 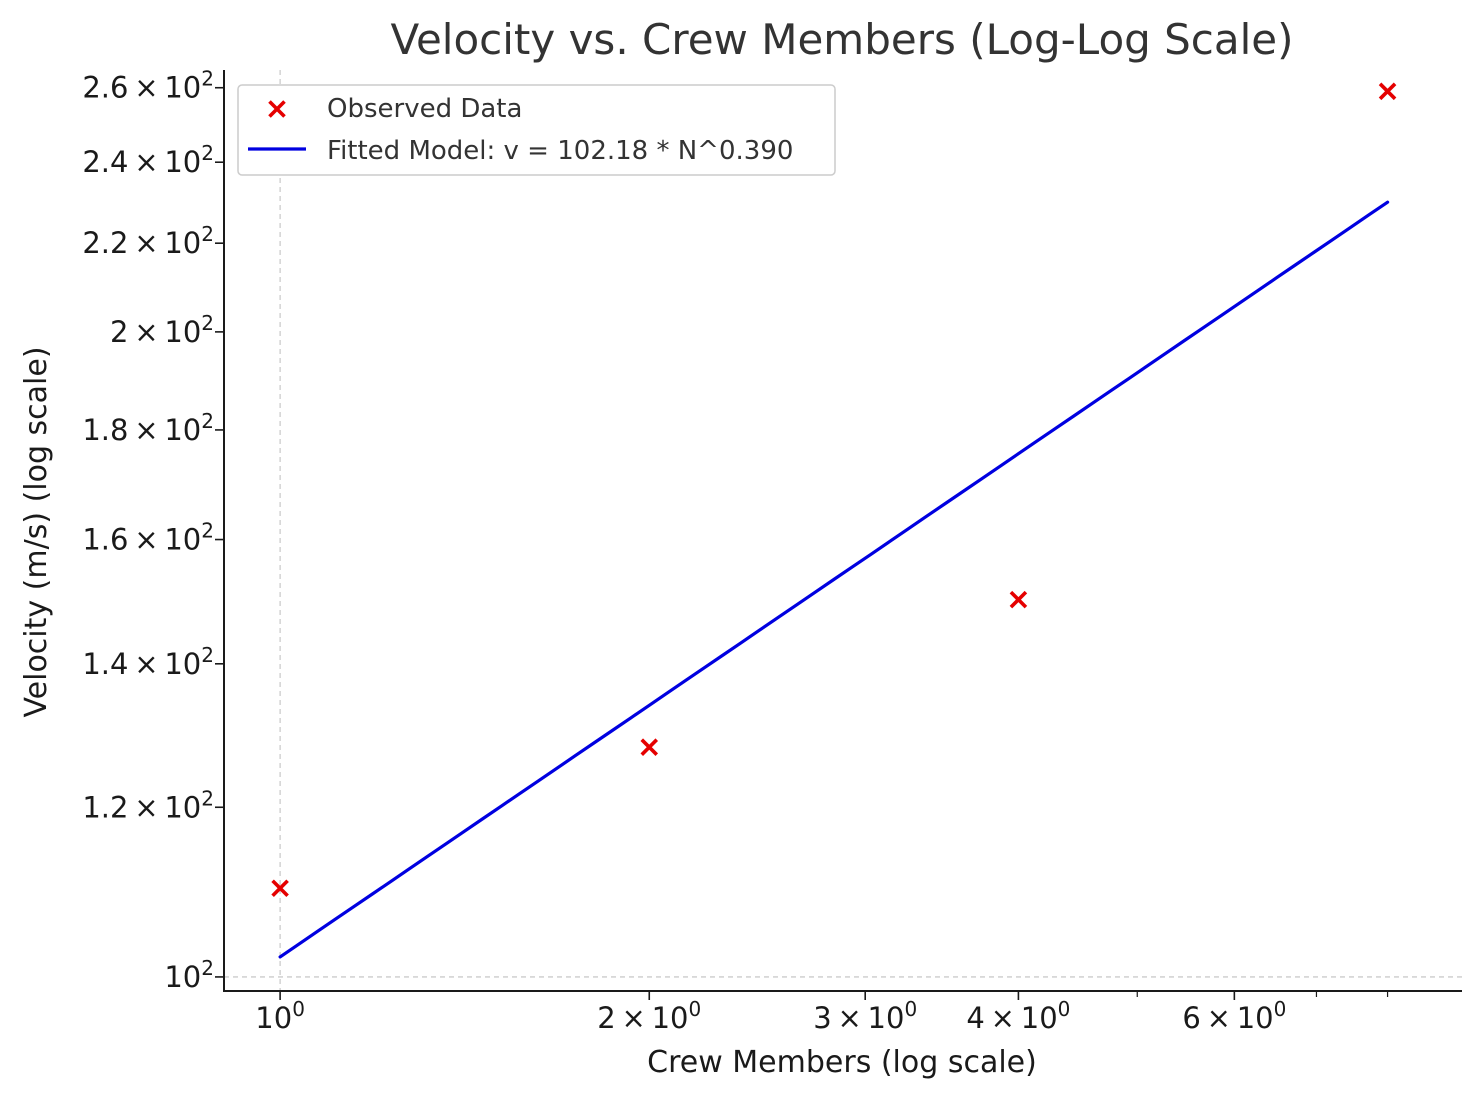 I want to click on y-tick-label-4: 1.8 × 102, so click(x=148, y=428).